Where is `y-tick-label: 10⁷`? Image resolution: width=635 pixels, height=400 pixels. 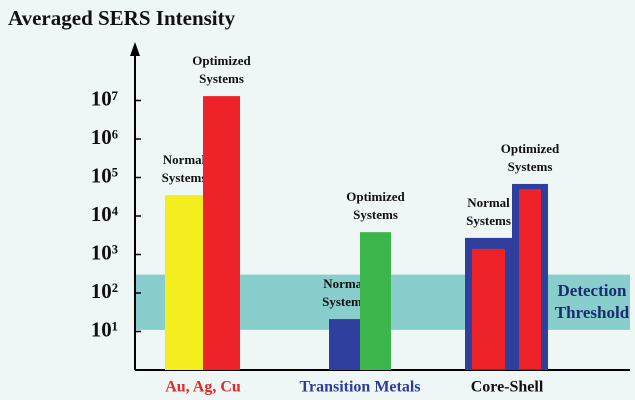
y-tick-label: 10⁷ is located at coordinates (104, 98).